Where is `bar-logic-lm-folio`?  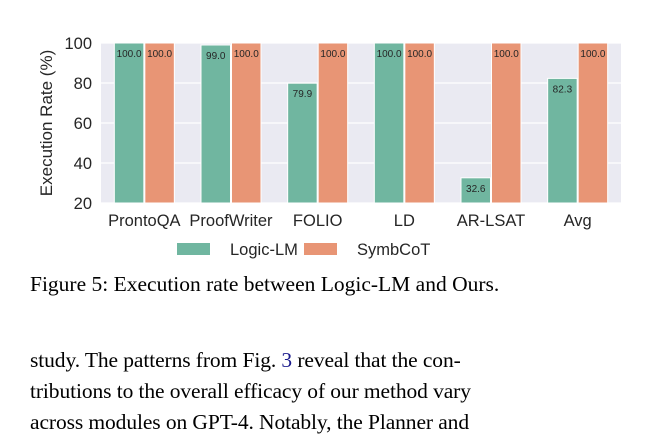 bar-logic-lm-folio is located at coordinates (302, 143).